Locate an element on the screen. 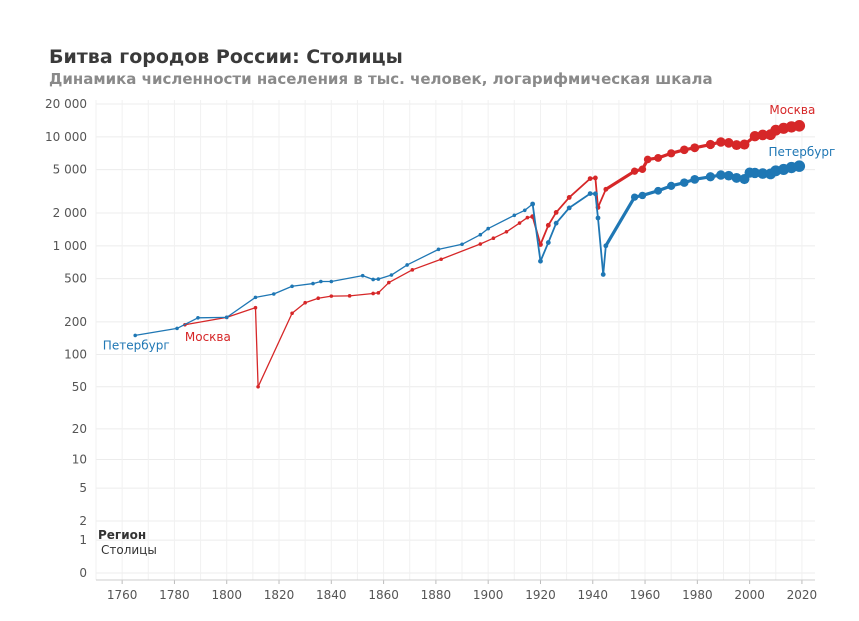 Image resolution: width=859 pixels, height=621 pixels. petersburg-start-label: Петербург is located at coordinates (136, 345).